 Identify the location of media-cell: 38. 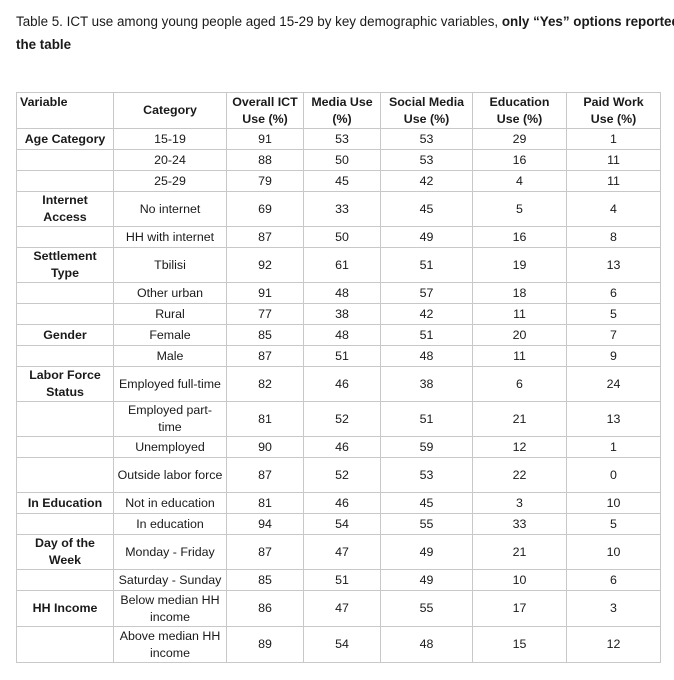
(342, 314).